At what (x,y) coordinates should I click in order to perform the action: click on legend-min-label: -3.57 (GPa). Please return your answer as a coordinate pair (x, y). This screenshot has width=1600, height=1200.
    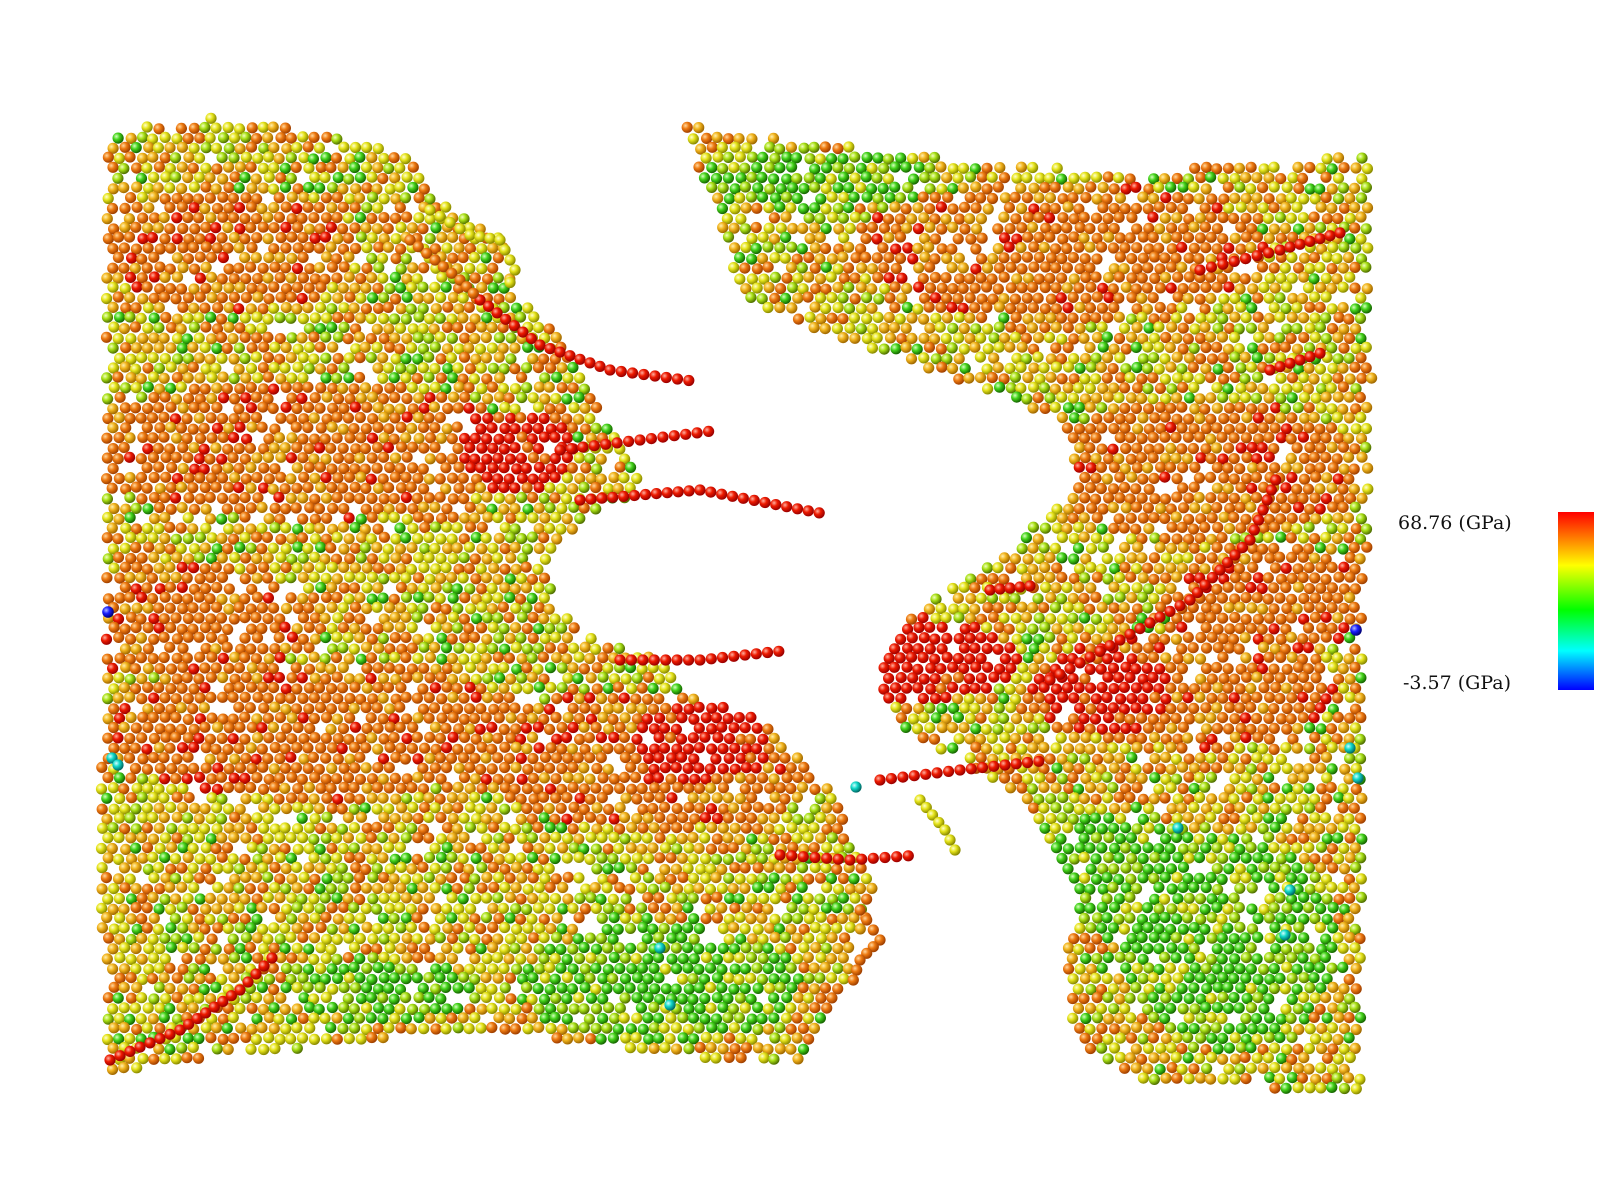
    Looking at the image, I should click on (1457, 683).